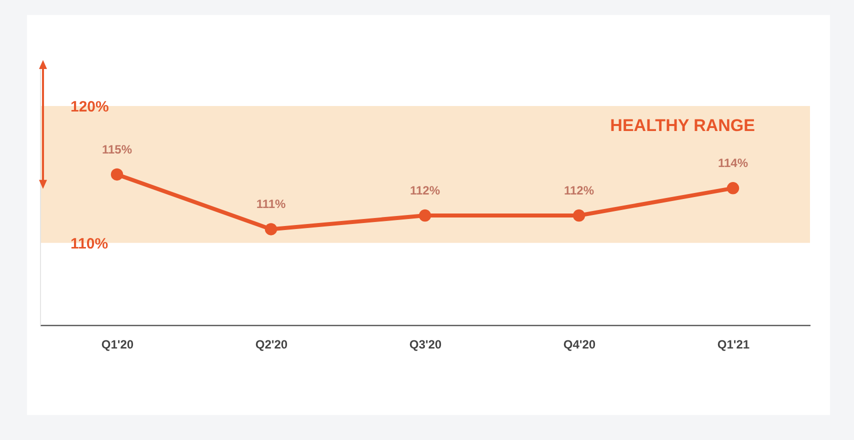 The image size is (854, 440). Describe the element at coordinates (733, 345) in the screenshot. I see `x-tick-label: Q1'21` at that location.